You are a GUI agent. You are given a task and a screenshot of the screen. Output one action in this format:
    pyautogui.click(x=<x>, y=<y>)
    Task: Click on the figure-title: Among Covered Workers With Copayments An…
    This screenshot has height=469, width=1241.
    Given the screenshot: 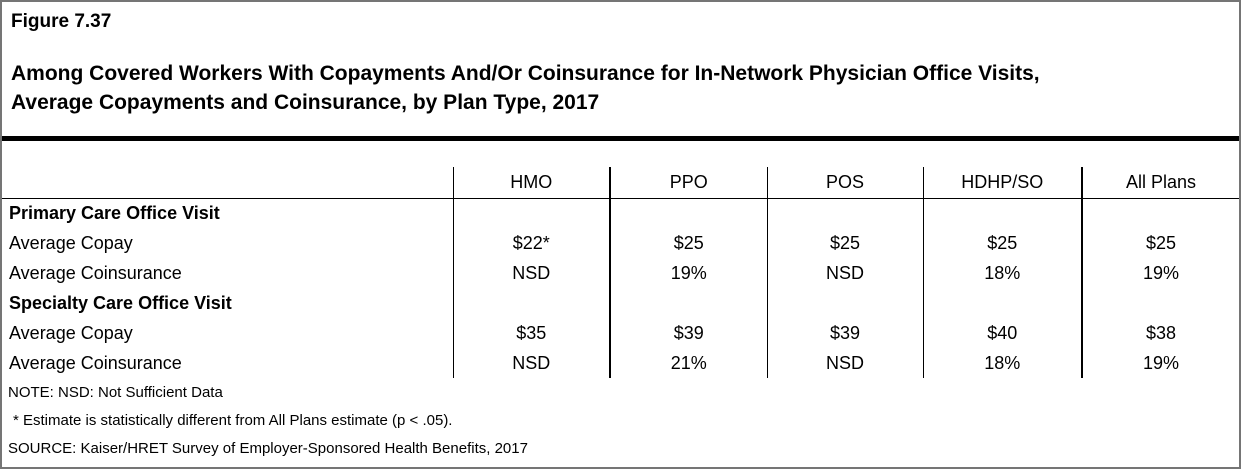 What is the action you would take?
    pyautogui.click(x=625, y=88)
    